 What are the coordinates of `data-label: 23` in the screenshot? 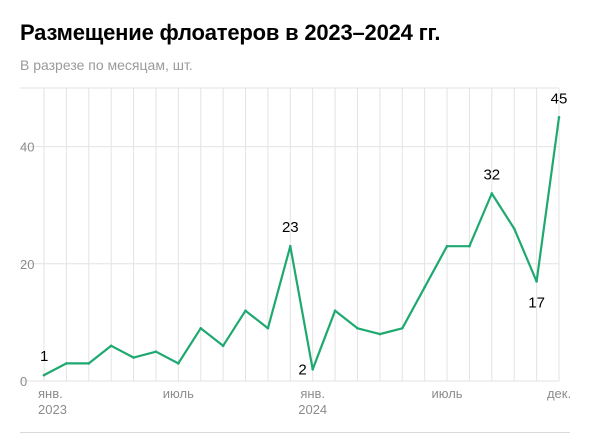 It's located at (290, 227).